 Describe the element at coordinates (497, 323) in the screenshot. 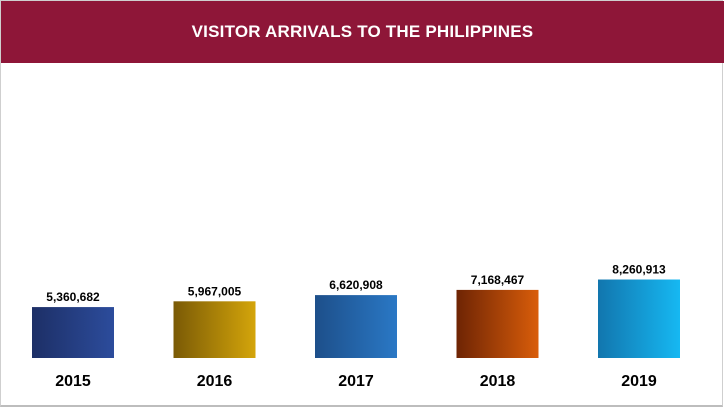

I see `bar-2018` at that location.